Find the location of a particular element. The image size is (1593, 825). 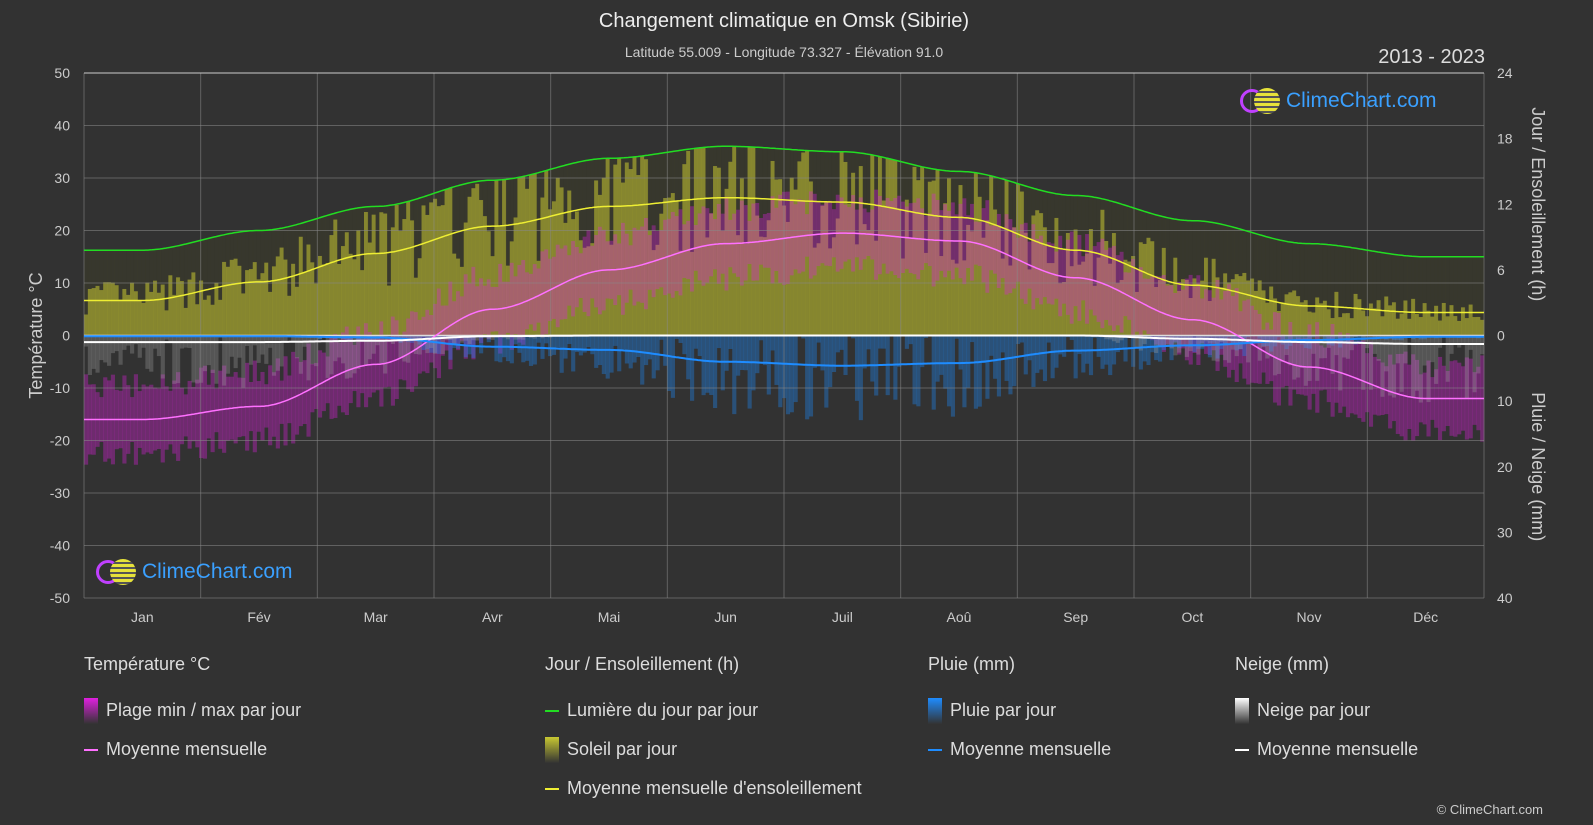

y-tick-label-right-precip: 10 is located at coordinates (1505, 401).